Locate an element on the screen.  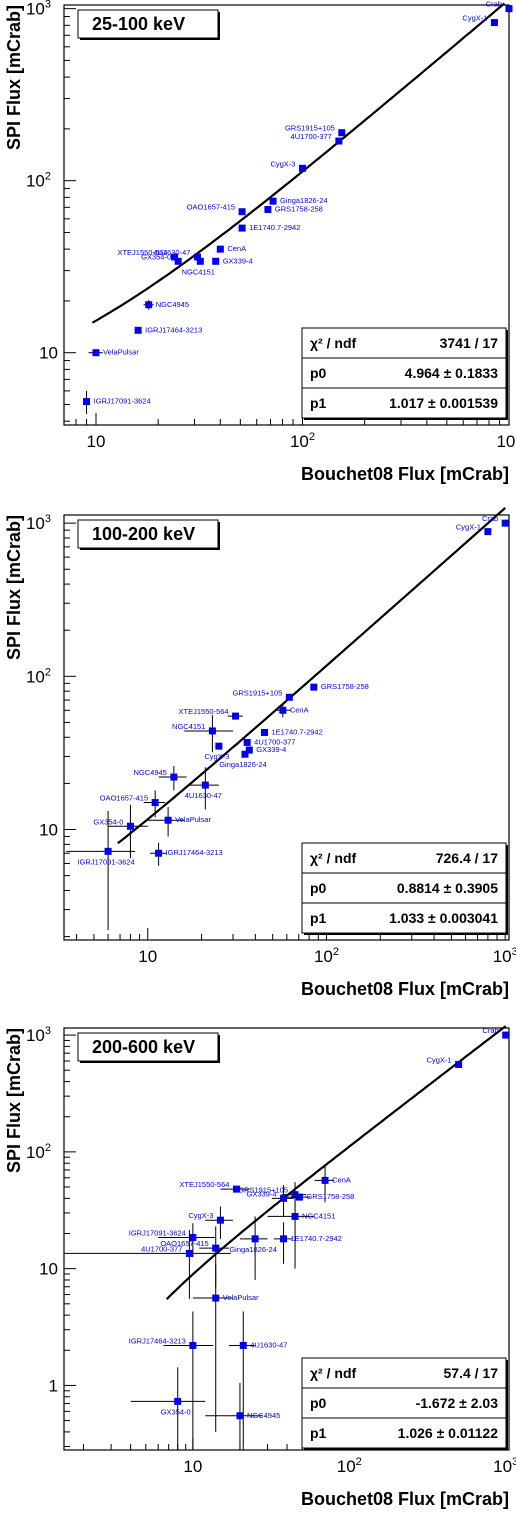
x-tick-label: 10 is located at coordinates (96, 441).